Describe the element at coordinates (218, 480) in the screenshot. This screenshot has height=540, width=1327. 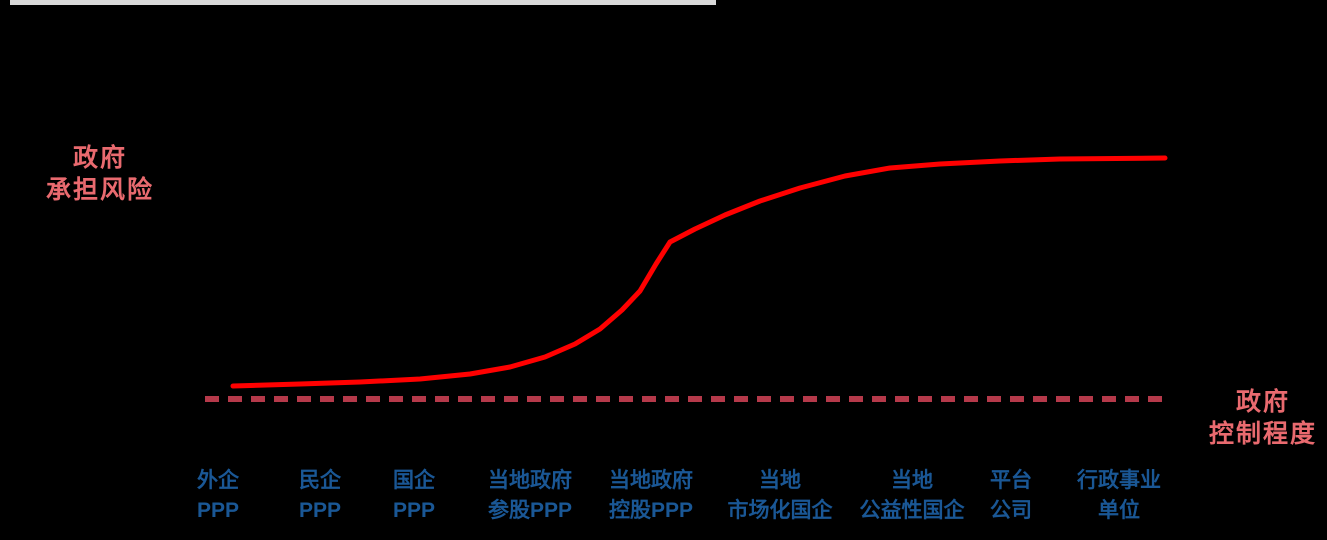
I see `category-label-line1: 外企` at that location.